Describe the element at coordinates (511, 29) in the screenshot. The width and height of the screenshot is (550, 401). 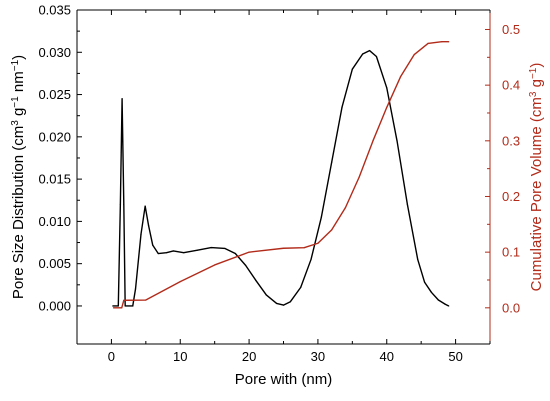
I see `y-right-tick-label: 0.5` at that location.